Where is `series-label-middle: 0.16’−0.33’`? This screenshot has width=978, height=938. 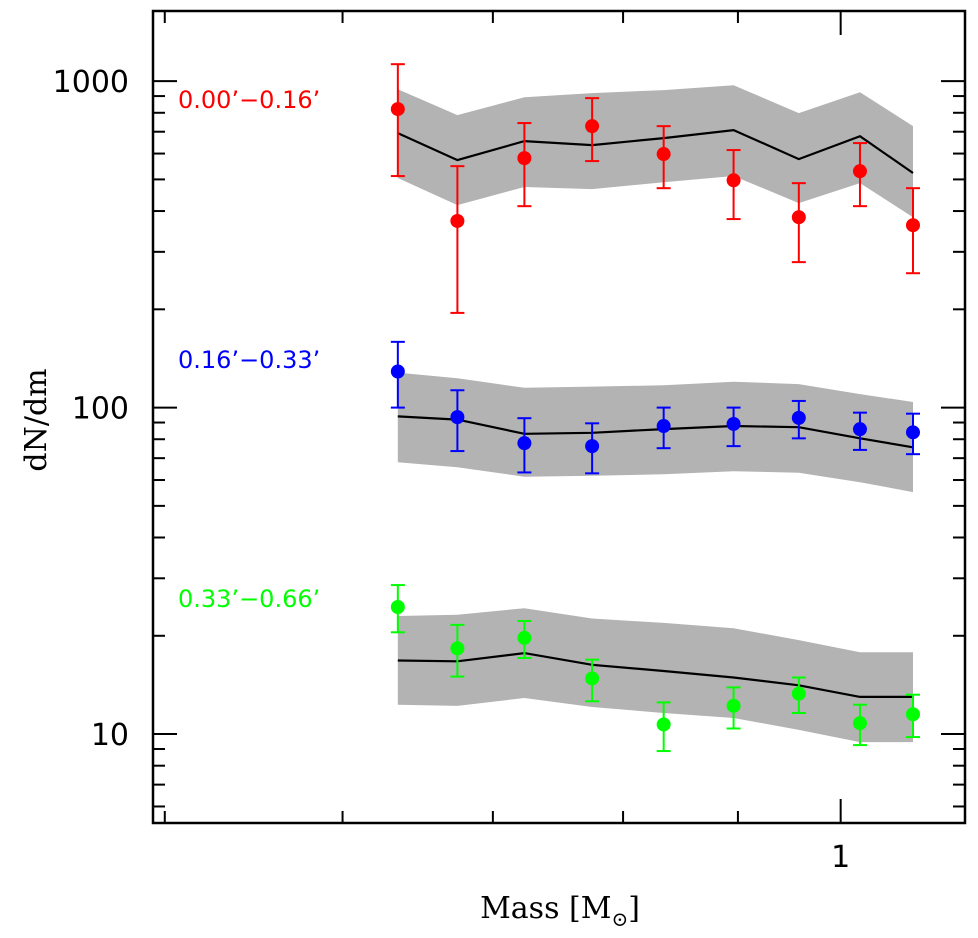 series-label-middle: 0.16’−0.33’ is located at coordinates (249, 360).